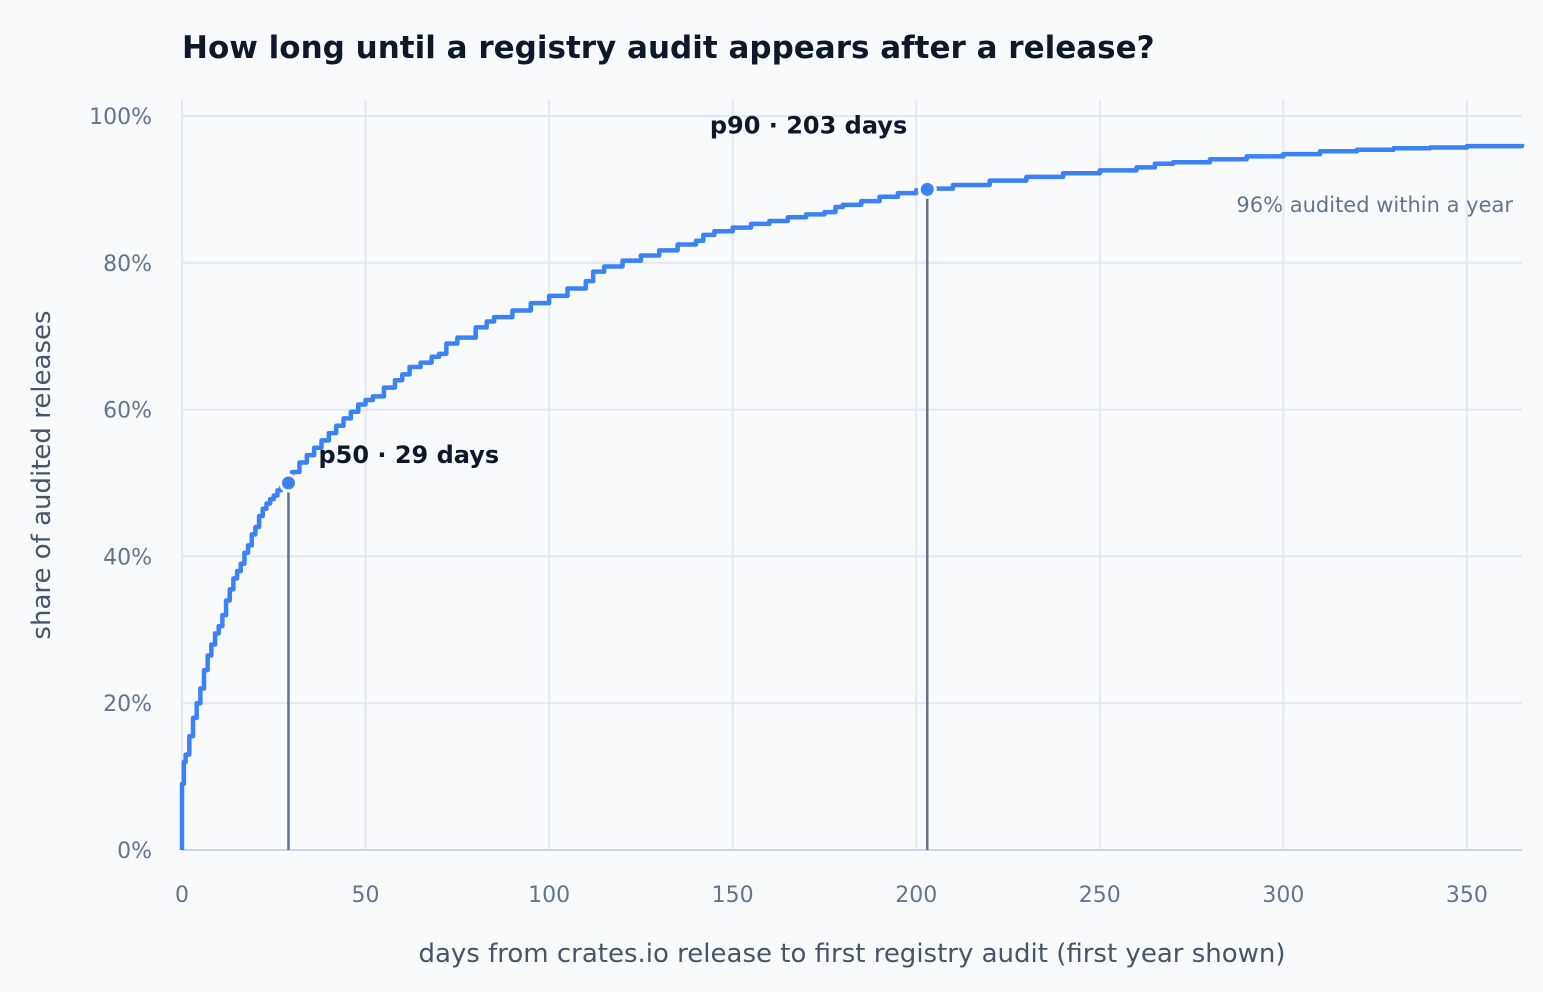 The height and width of the screenshot is (992, 1543). What do you see at coordinates (1100, 895) in the screenshot?
I see `x-tick-label: 250` at bounding box center [1100, 895].